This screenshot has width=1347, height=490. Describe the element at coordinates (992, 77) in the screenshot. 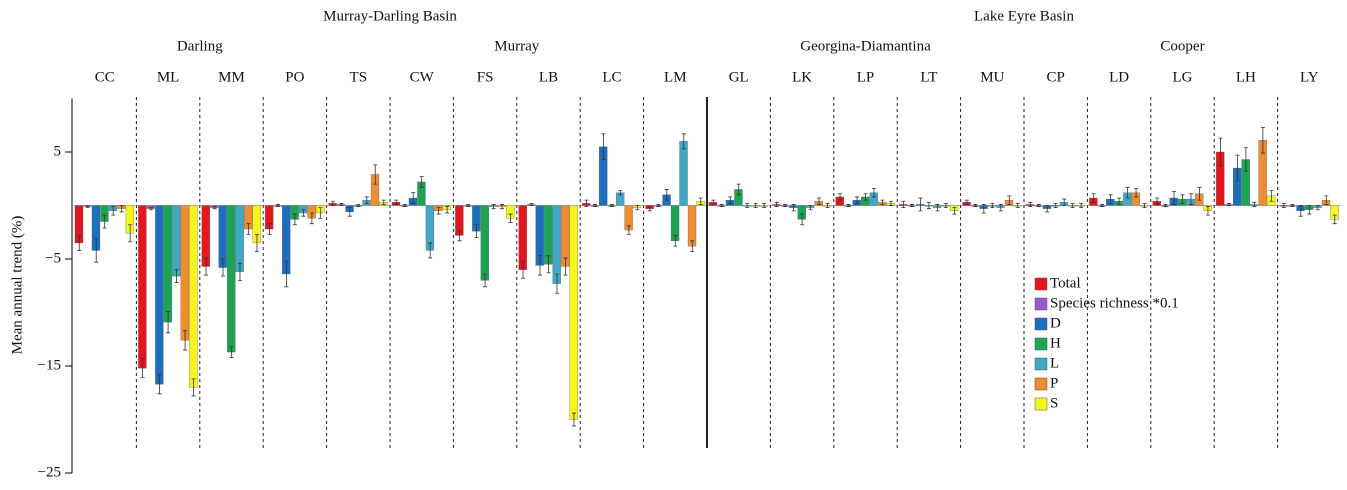

I see `x-category-label: MU` at that location.